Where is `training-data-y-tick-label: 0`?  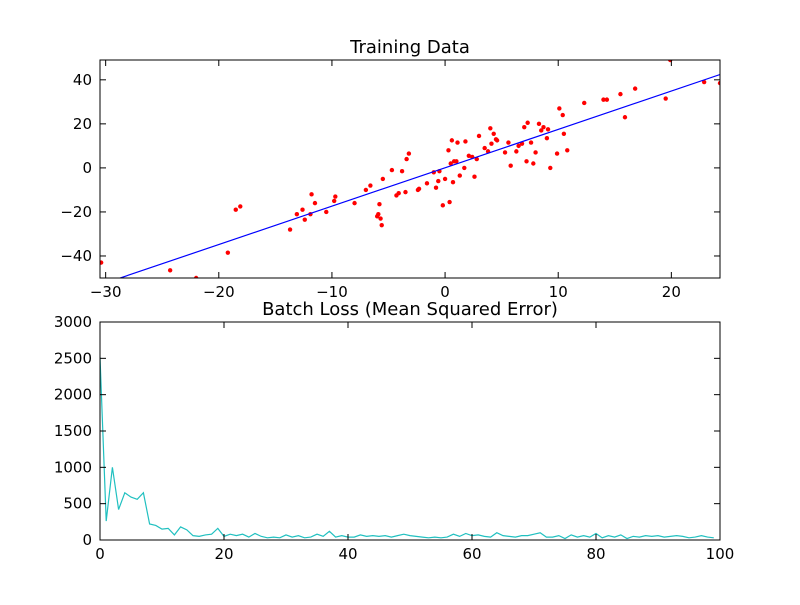 training-data-y-tick-label: 0 is located at coordinates (87, 168).